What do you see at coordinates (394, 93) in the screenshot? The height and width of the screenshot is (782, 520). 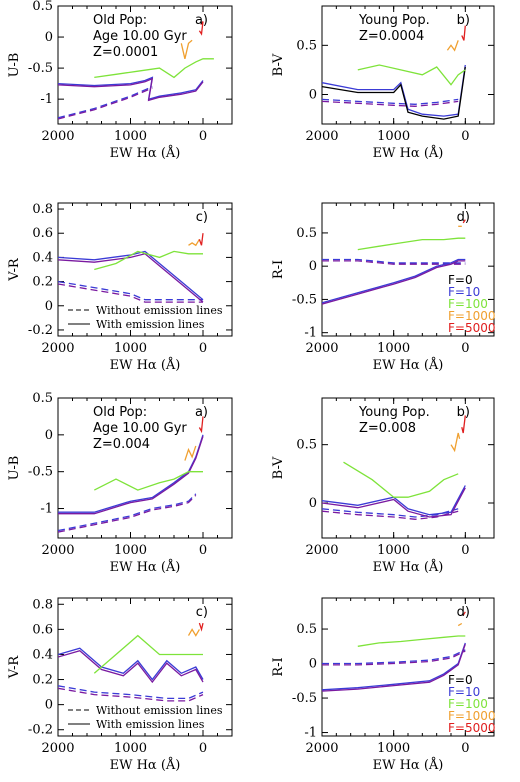 I see `series-line-black-solid` at bounding box center [394, 93].